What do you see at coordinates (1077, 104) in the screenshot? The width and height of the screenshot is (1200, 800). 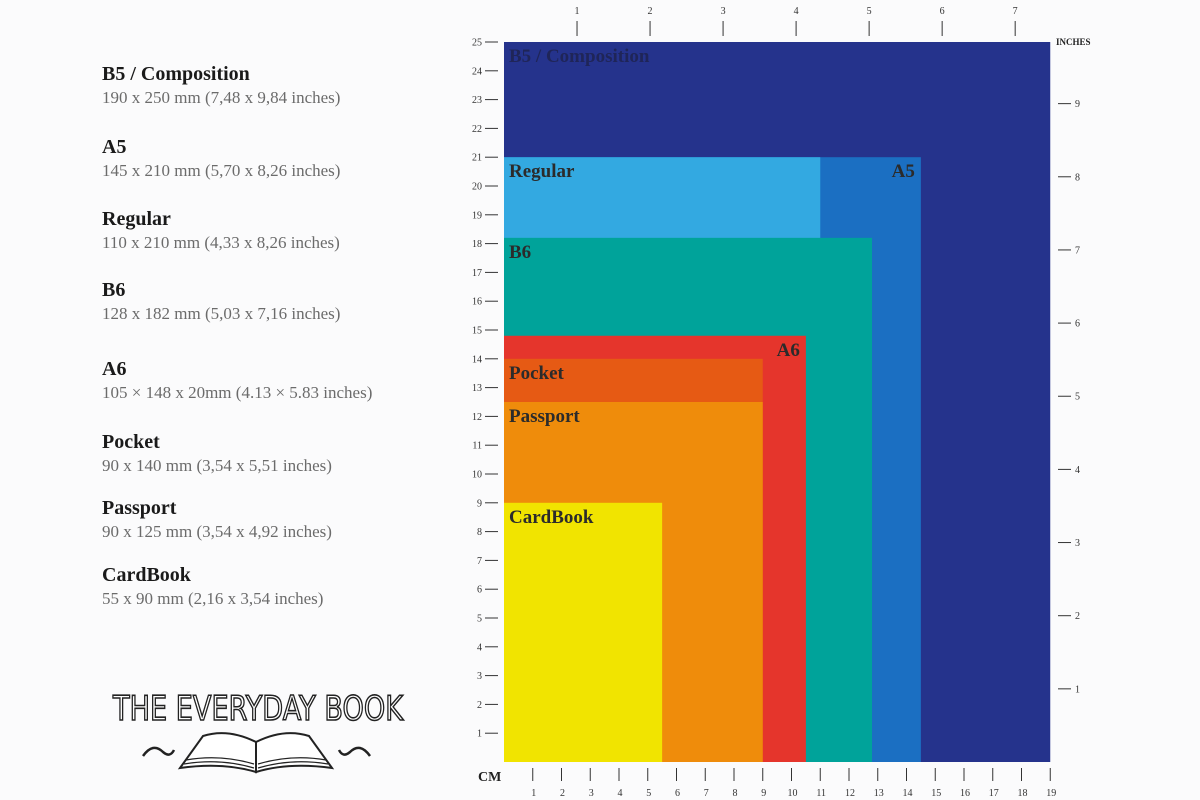 I see `inch-tick-label: 9` at bounding box center [1077, 104].